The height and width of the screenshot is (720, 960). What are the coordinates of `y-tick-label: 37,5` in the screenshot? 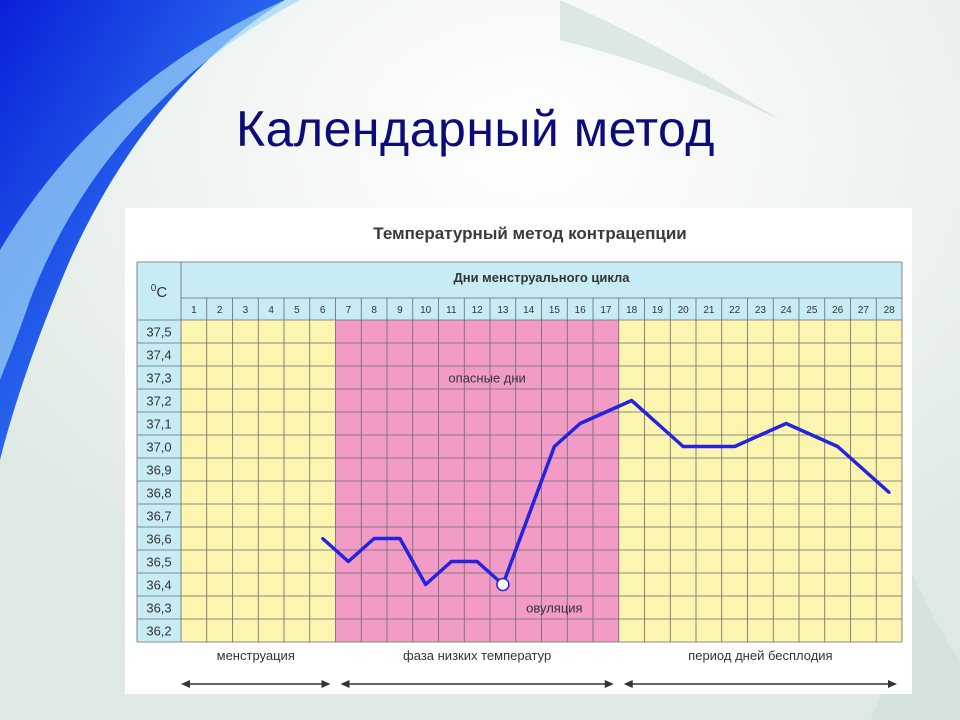 It's located at (158, 332).